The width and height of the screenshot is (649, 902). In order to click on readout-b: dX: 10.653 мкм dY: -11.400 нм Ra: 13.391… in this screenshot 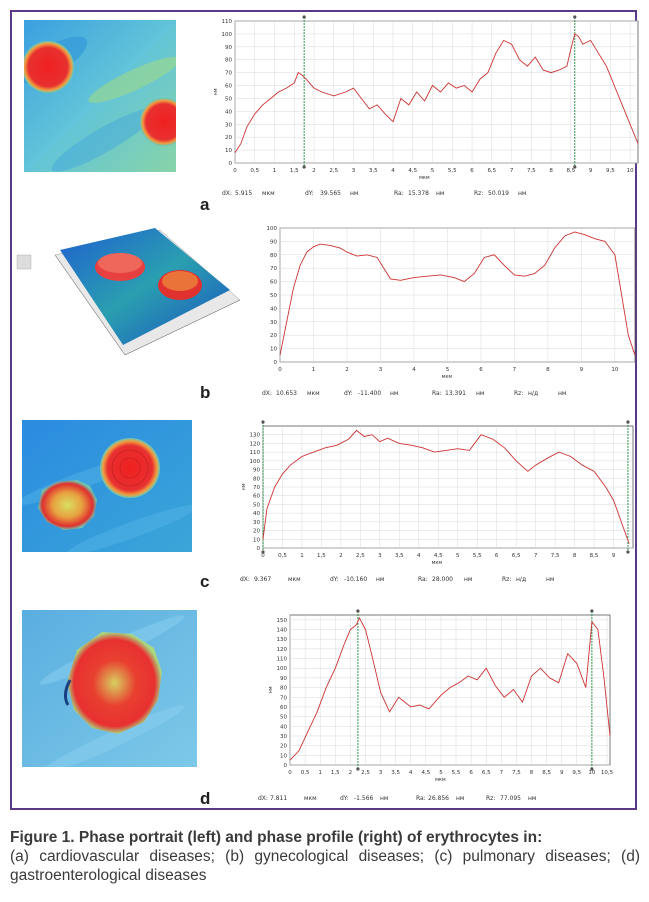, I will do `click(447, 395)`.